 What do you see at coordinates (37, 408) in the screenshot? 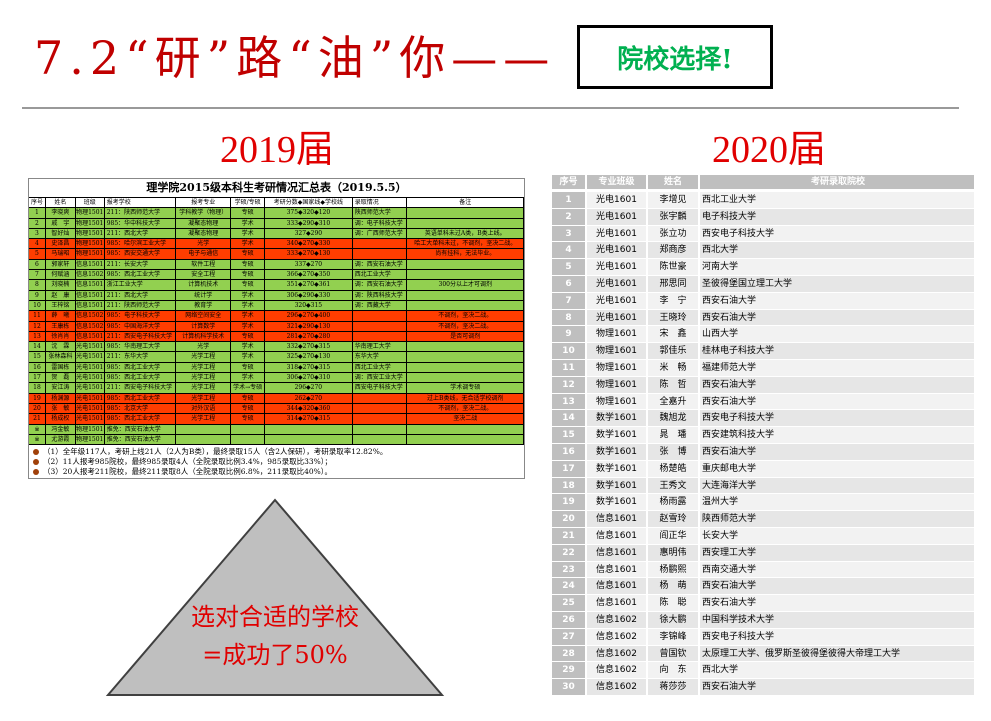
I see `table-cell: 20` at bounding box center [37, 408].